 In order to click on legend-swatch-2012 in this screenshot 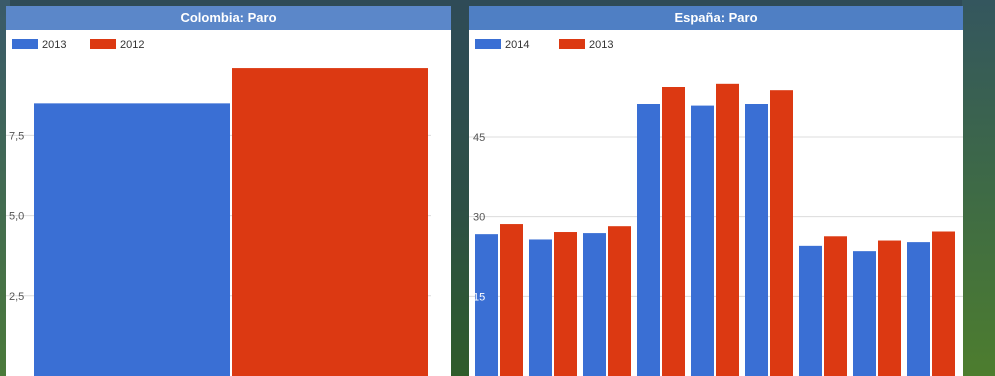, I will do `click(103, 44)`.